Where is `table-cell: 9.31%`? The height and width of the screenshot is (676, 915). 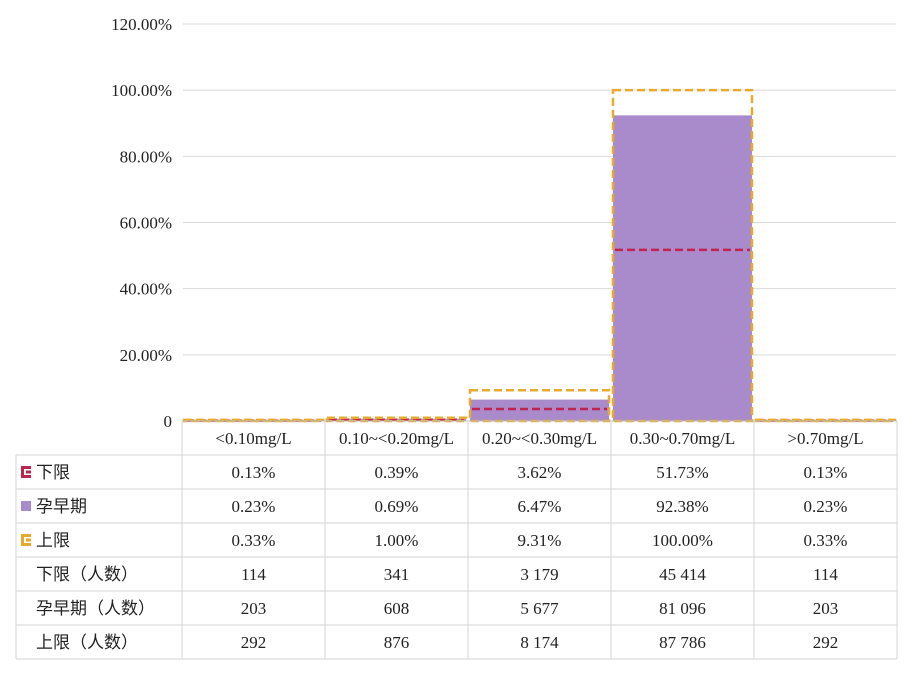
table-cell: 9.31% is located at coordinates (540, 540).